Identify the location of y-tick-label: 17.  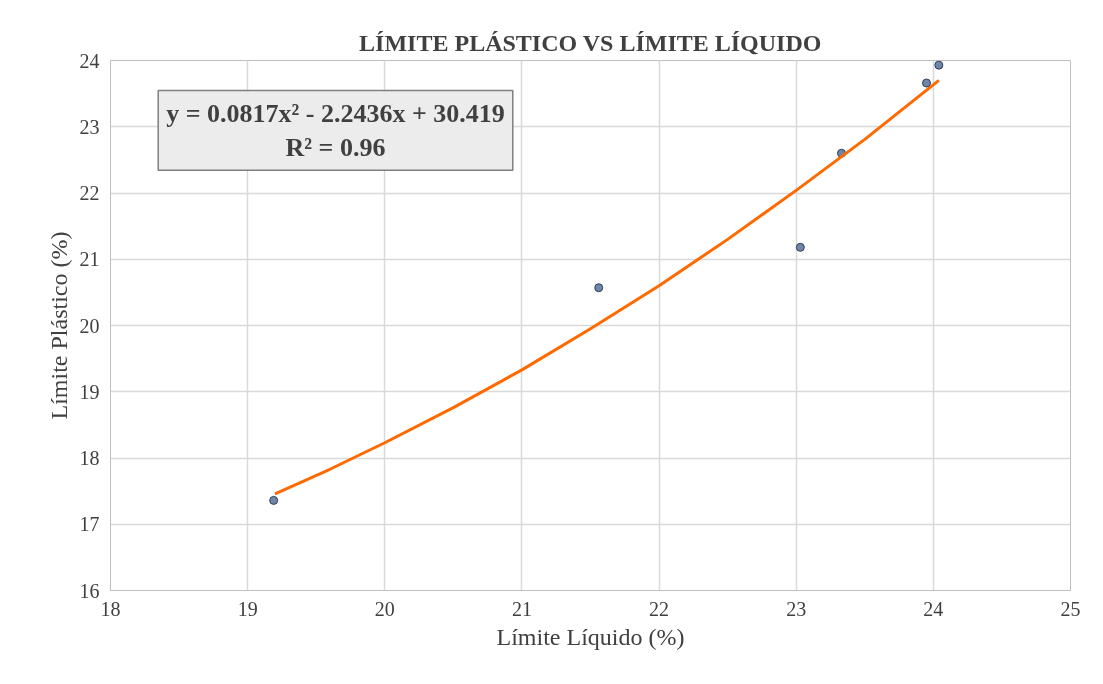
(89, 524).